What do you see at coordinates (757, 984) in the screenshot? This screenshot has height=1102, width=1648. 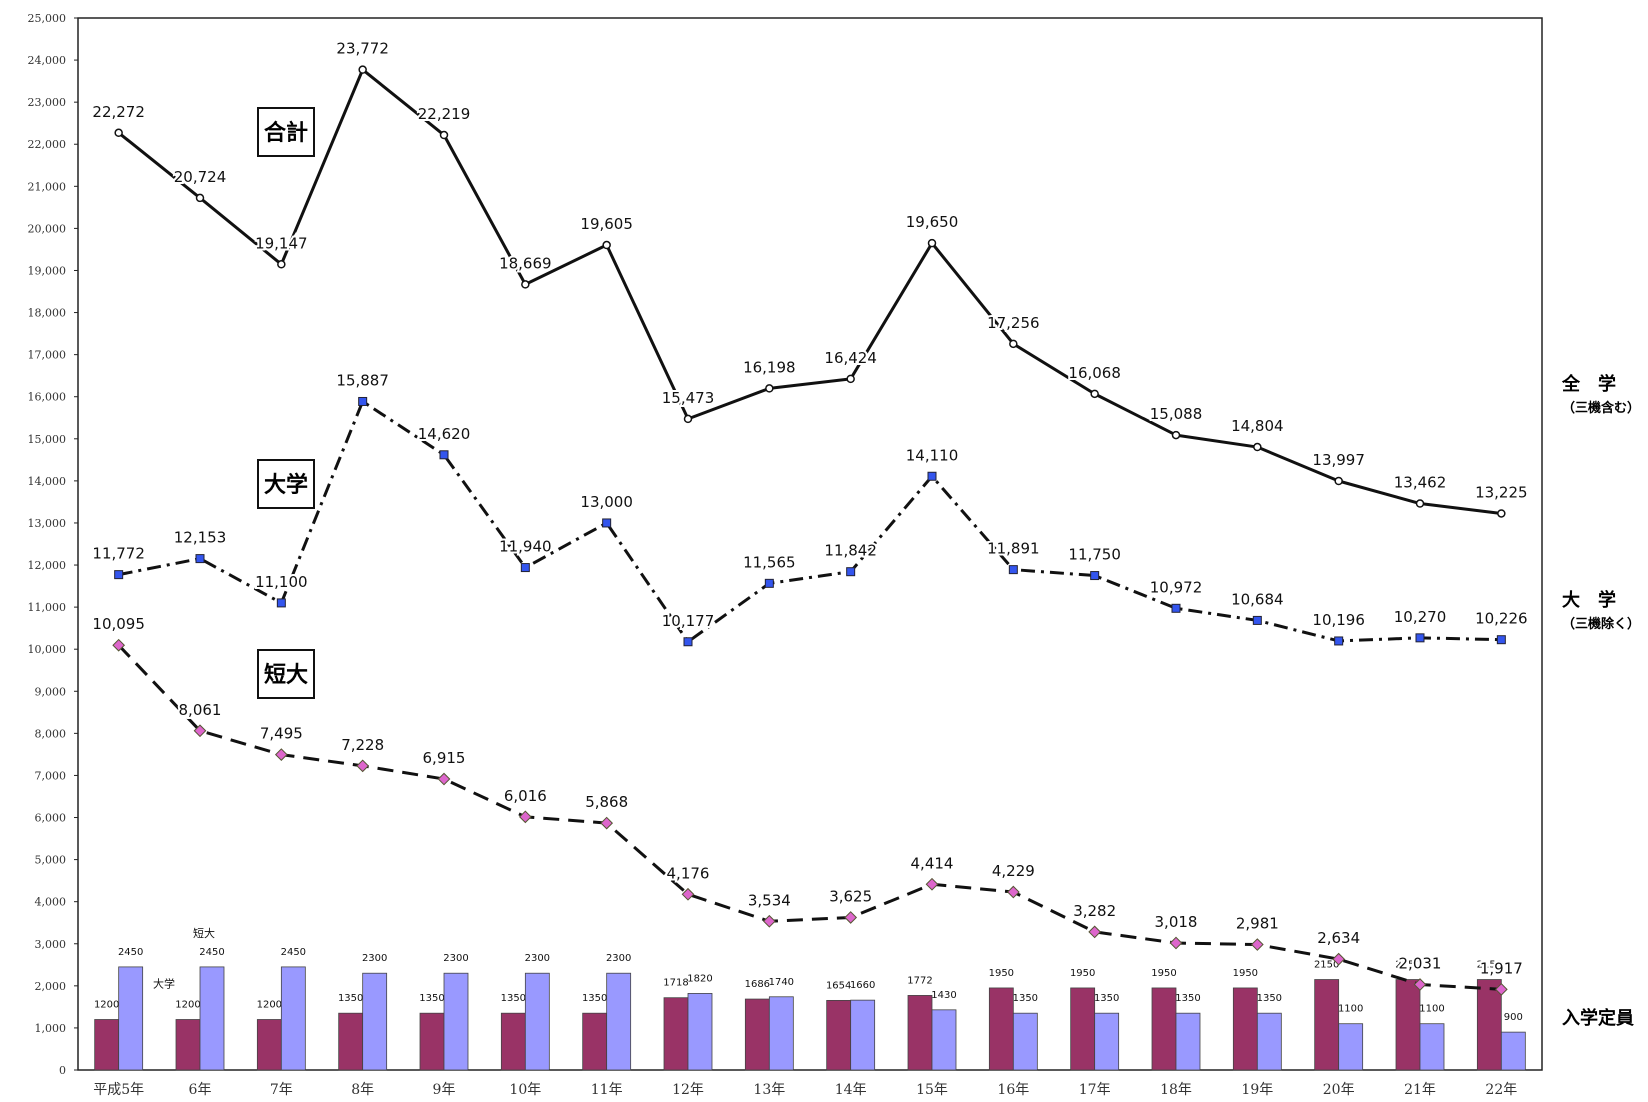 I see `bar-univ-label: 1686` at bounding box center [757, 984].